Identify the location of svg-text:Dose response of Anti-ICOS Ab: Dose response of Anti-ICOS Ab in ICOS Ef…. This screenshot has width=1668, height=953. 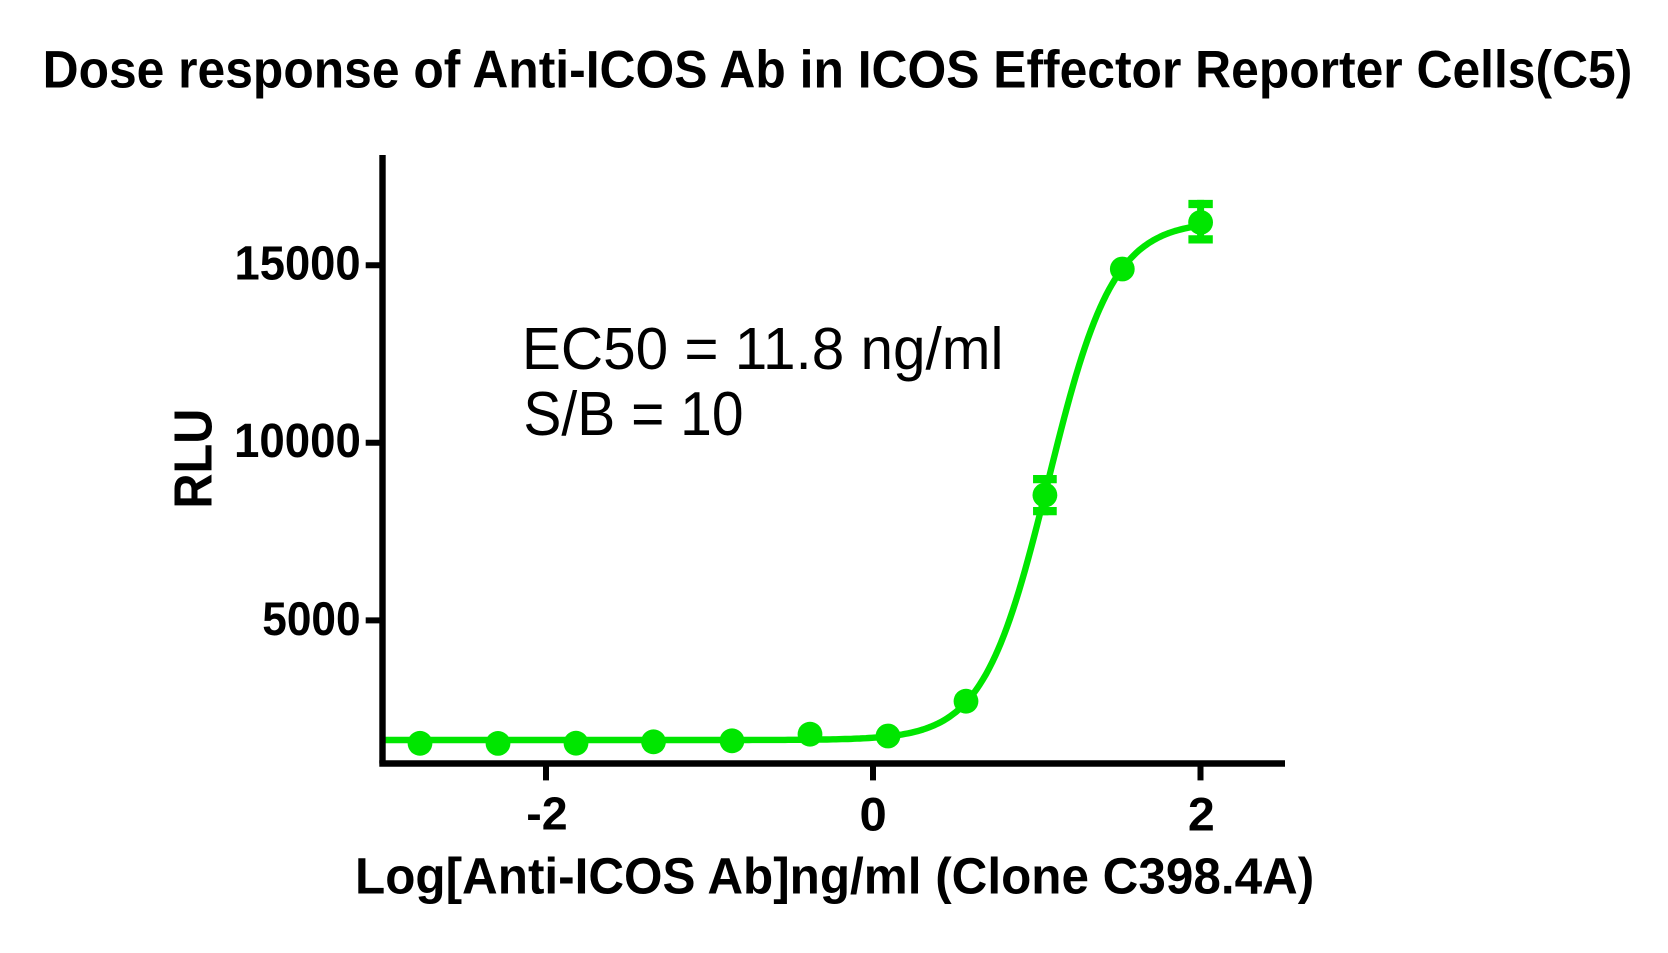
(838, 69).